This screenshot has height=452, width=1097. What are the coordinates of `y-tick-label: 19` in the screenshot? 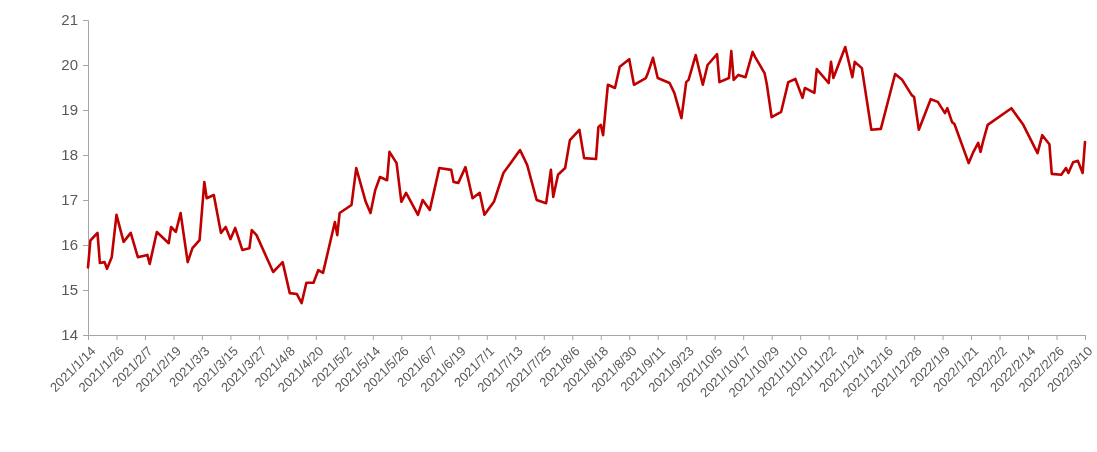 It's located at (69, 110).